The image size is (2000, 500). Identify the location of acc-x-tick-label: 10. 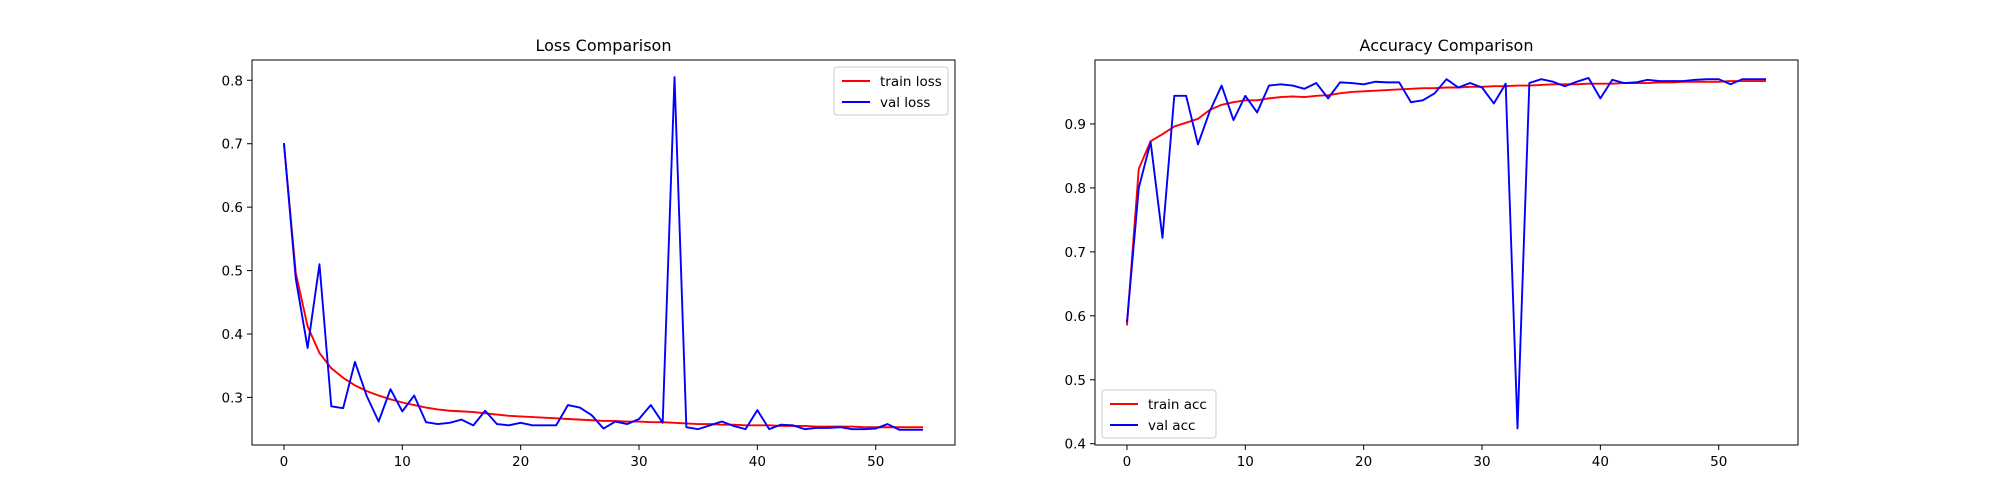
(1245, 462).